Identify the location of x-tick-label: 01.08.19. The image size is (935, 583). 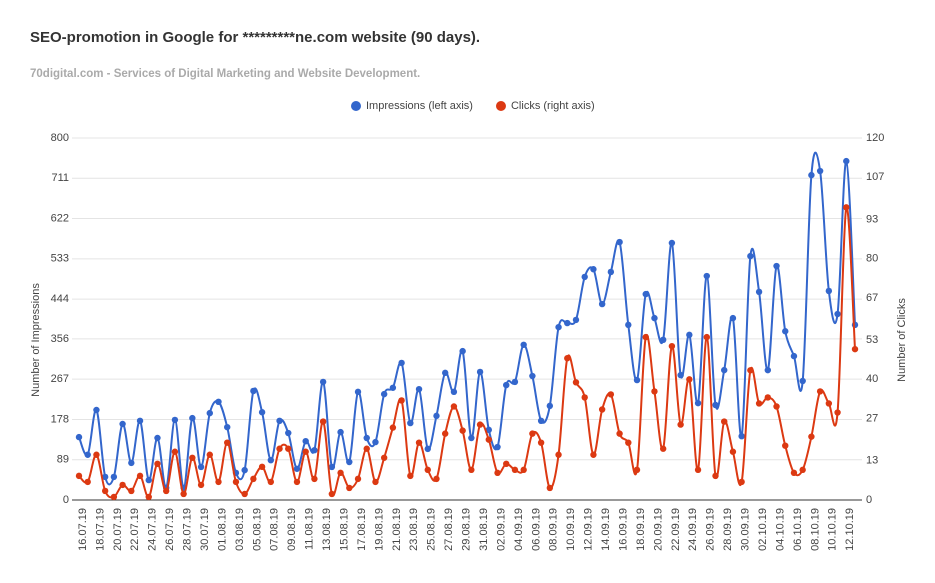
(222, 529).